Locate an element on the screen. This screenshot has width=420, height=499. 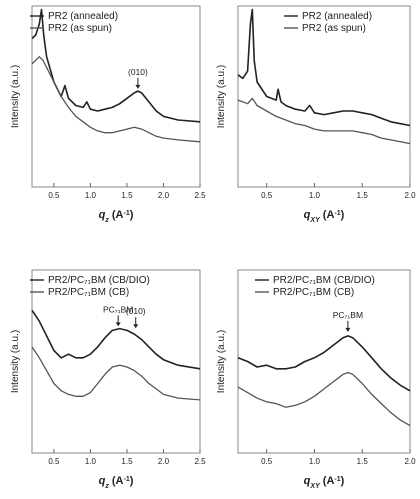
plot-frame is located at coordinates (116, 96).